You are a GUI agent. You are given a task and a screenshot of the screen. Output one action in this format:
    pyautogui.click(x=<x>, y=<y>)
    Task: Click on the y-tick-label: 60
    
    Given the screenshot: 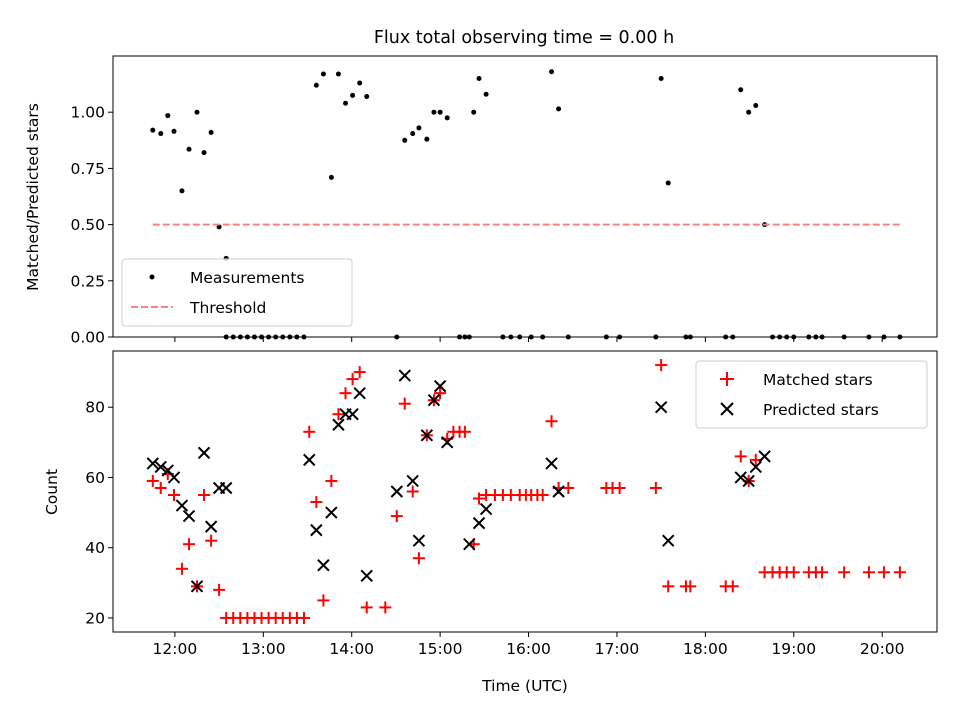 What is the action you would take?
    pyautogui.click(x=95, y=478)
    